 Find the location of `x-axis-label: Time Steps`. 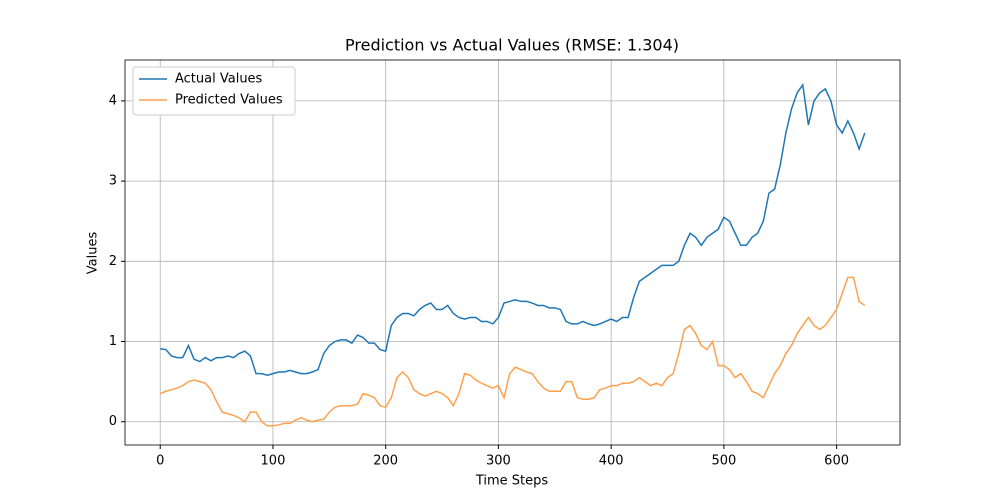

x-axis-label: Time Steps is located at coordinates (512, 481).